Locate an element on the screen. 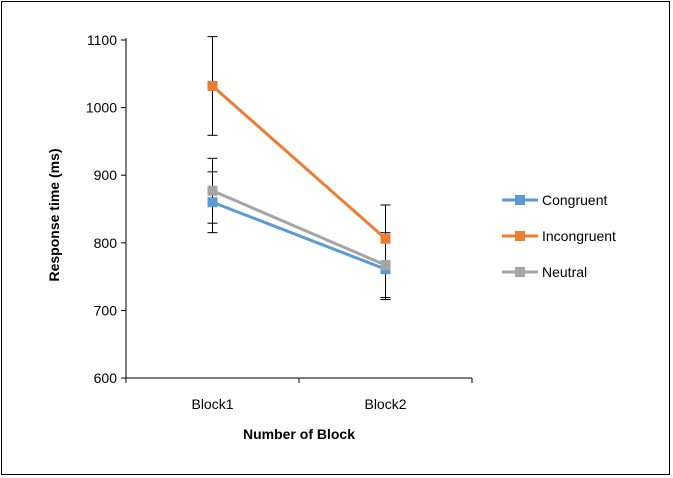 This screenshot has height=478, width=673. legend: Congruent Incongruent Neutral is located at coordinates (559, 236).